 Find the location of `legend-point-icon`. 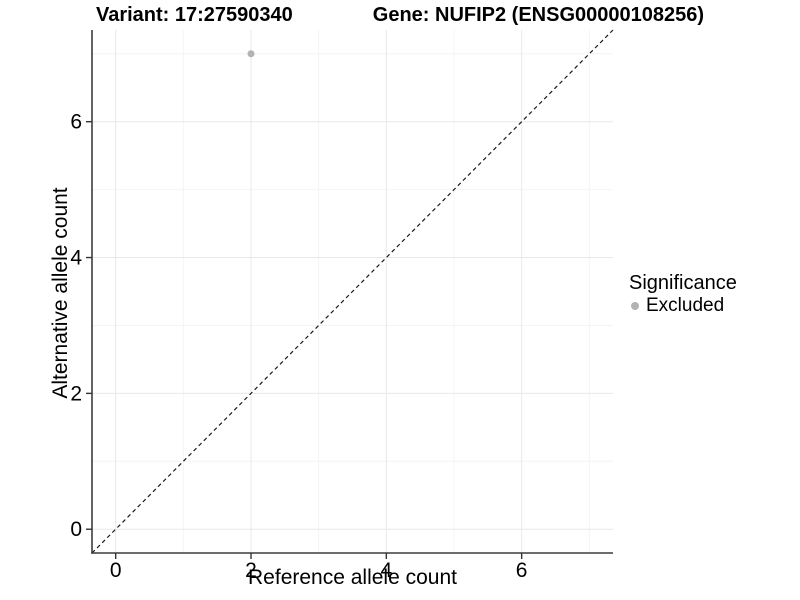

legend-point-icon is located at coordinates (635, 306).